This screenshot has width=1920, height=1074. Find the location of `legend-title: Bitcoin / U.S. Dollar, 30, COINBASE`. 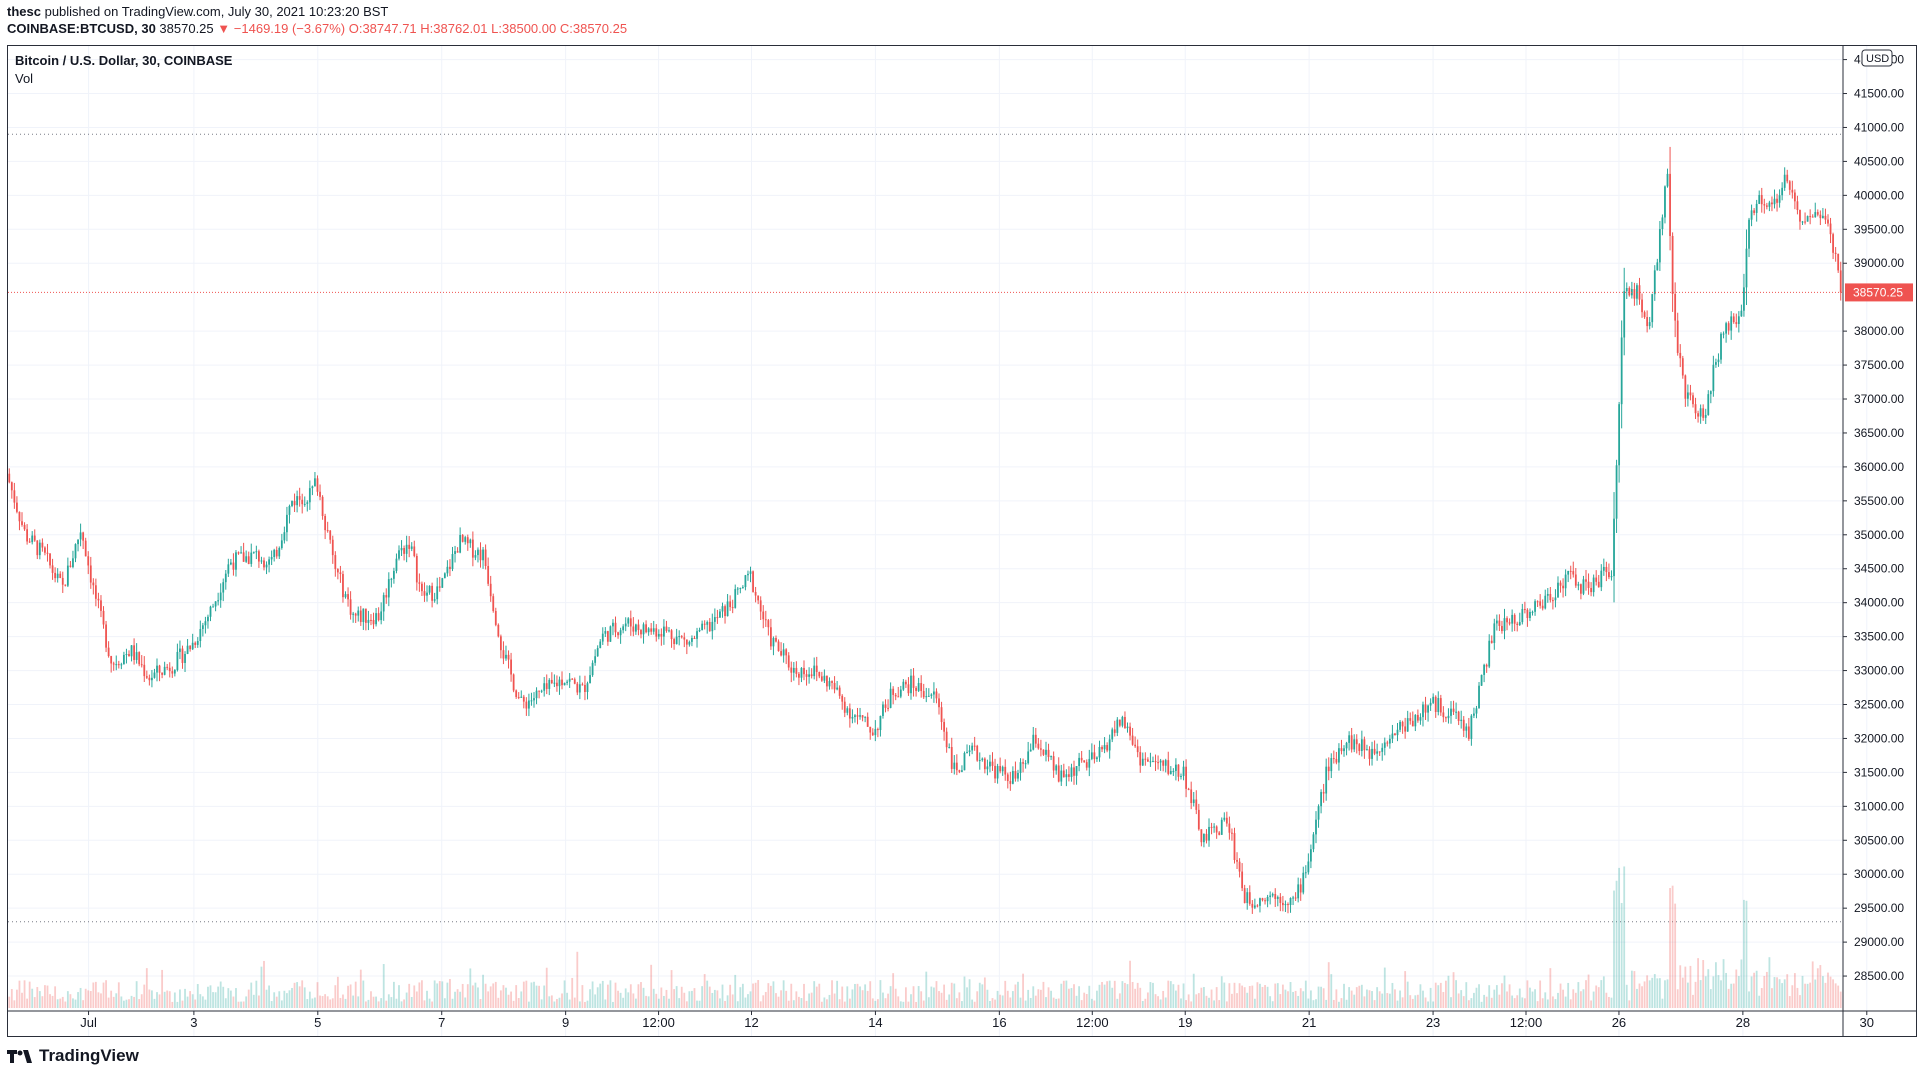

legend-title: Bitcoin / U.S. Dollar, 30, COINBASE is located at coordinates (124, 60).